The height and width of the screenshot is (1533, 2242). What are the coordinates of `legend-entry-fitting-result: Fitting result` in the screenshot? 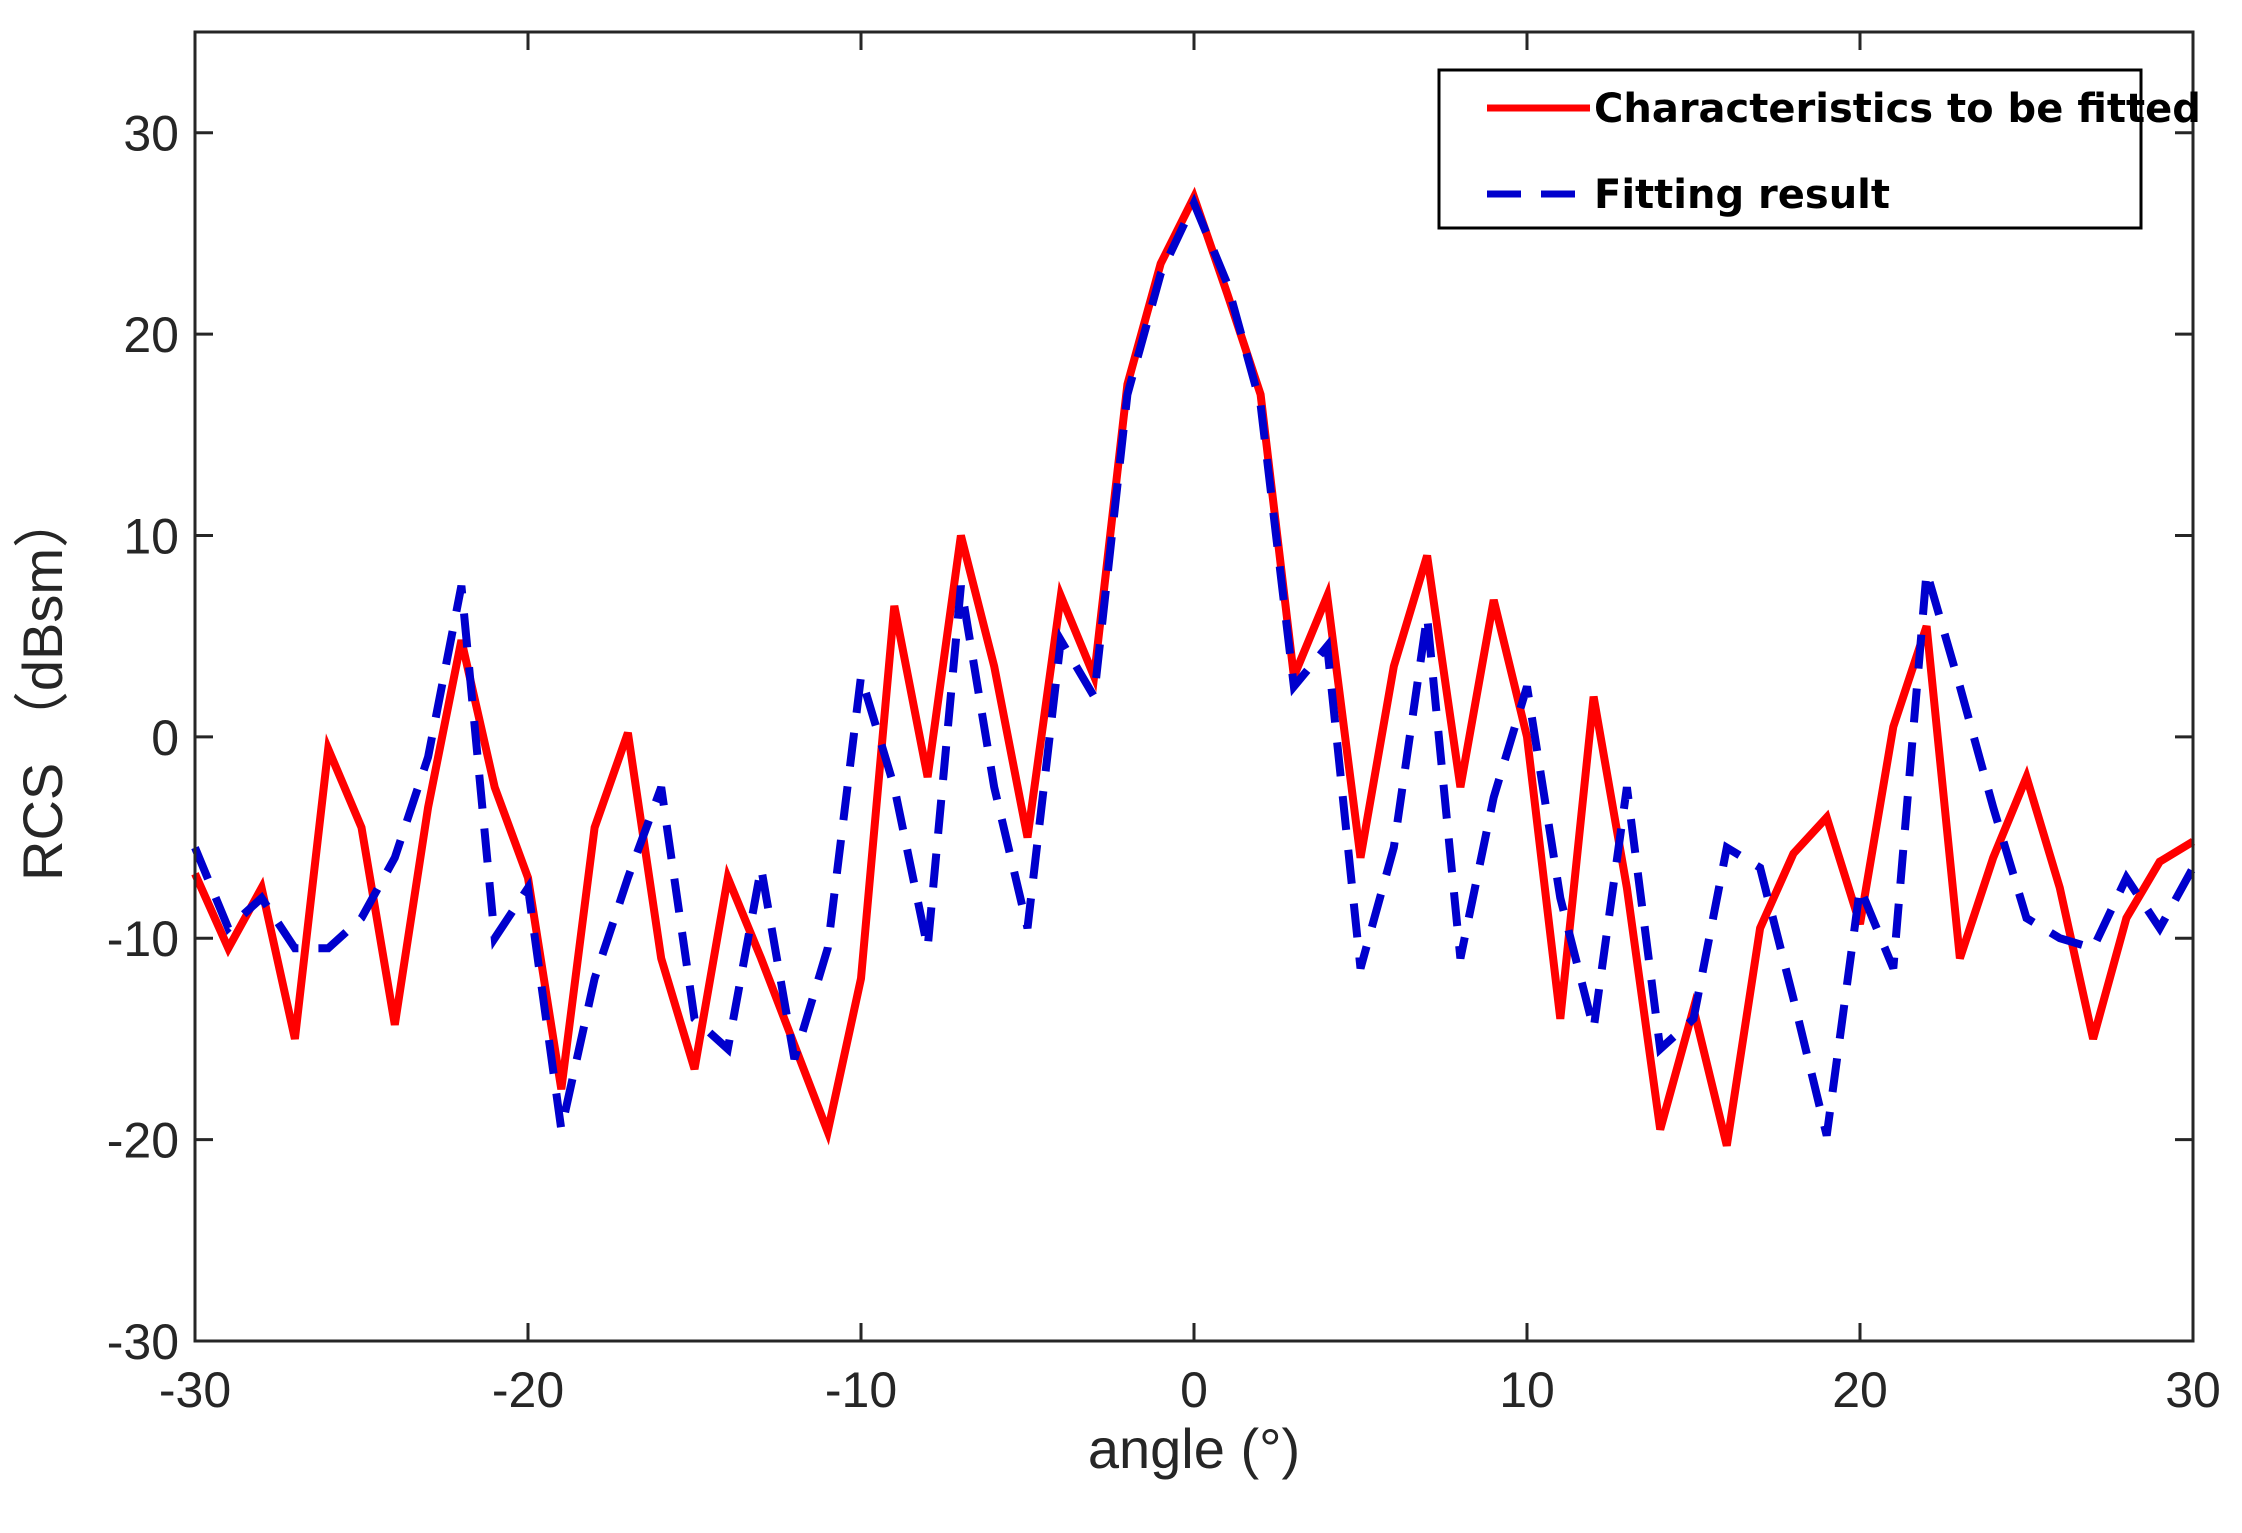 It's located at (1742, 195).